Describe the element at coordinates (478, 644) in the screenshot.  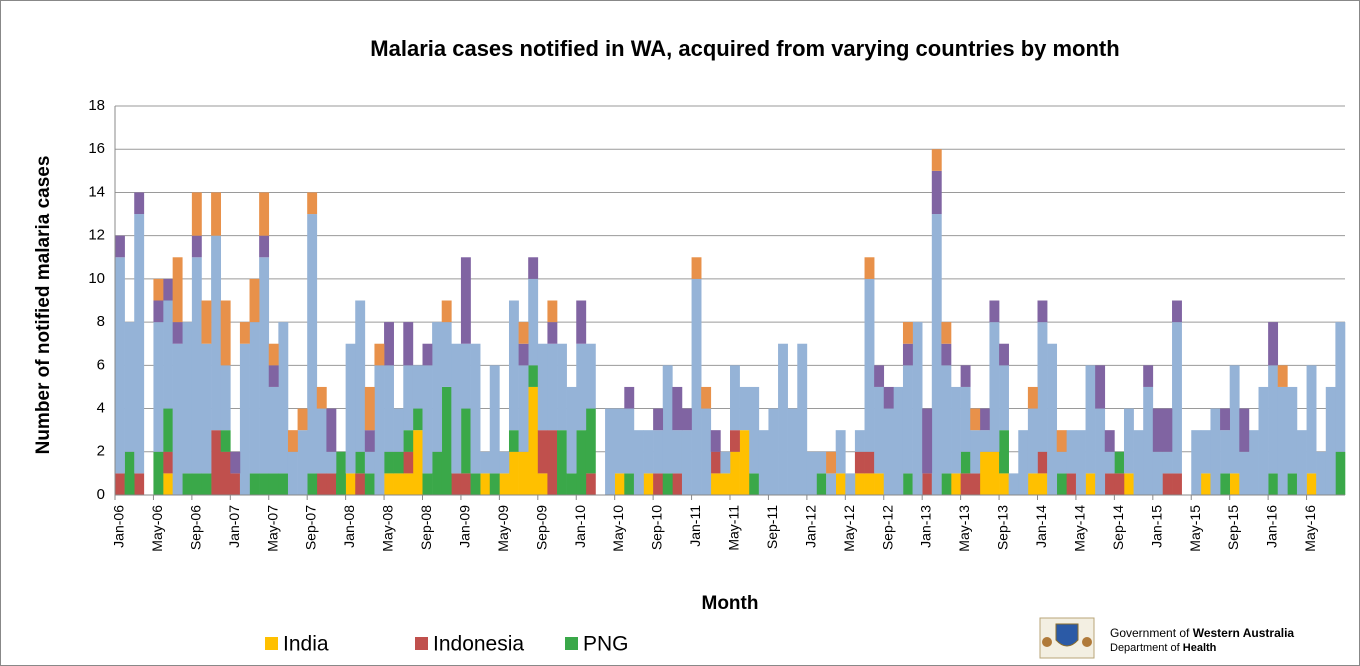
I see `legend-label: Indonesia` at that location.